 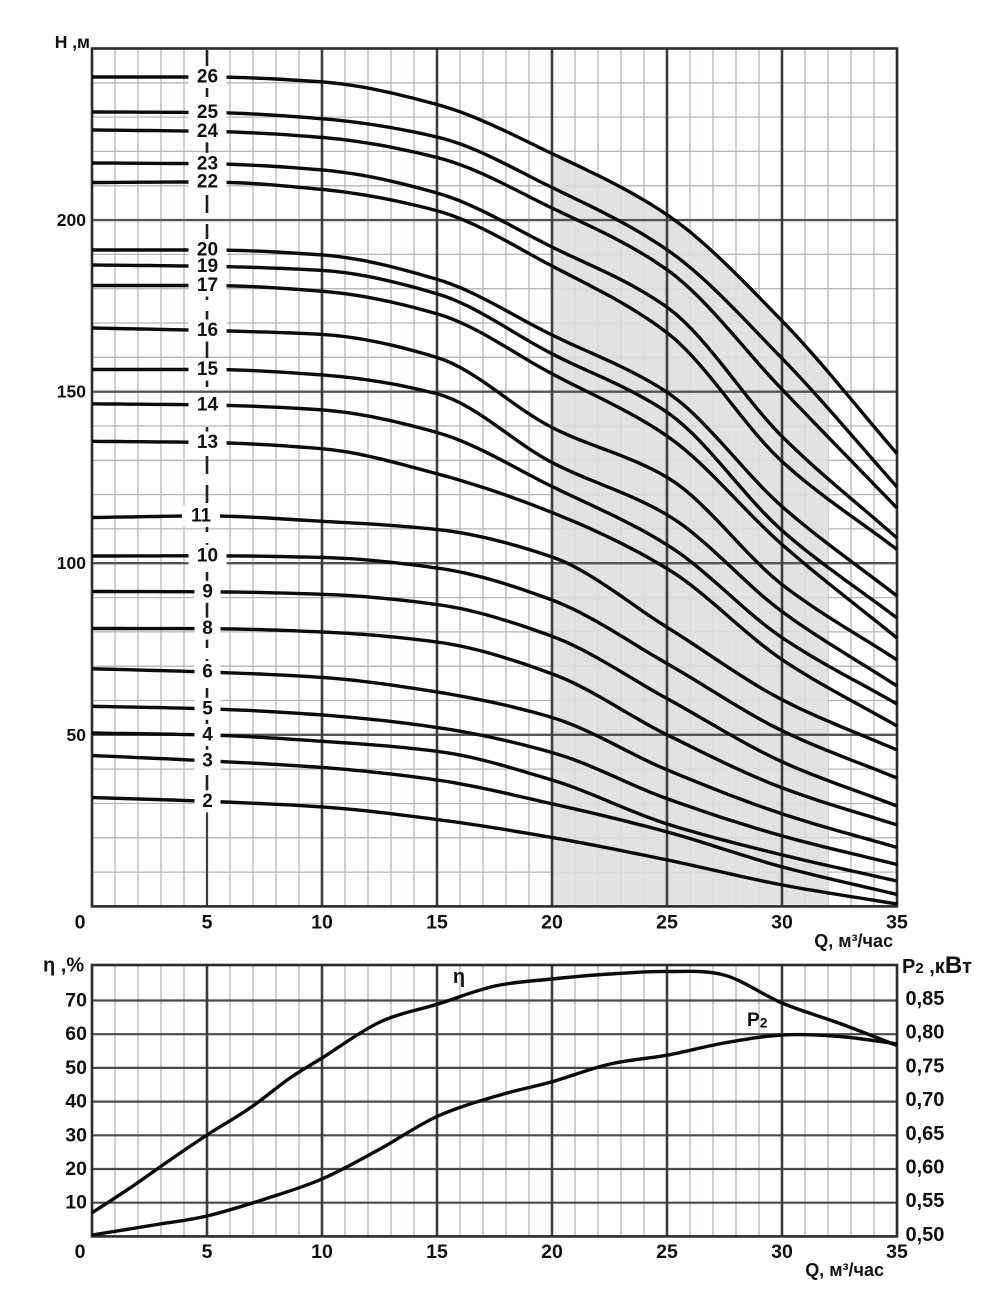 I want to click on svg-text: η ,%, so click(x=63, y=966).